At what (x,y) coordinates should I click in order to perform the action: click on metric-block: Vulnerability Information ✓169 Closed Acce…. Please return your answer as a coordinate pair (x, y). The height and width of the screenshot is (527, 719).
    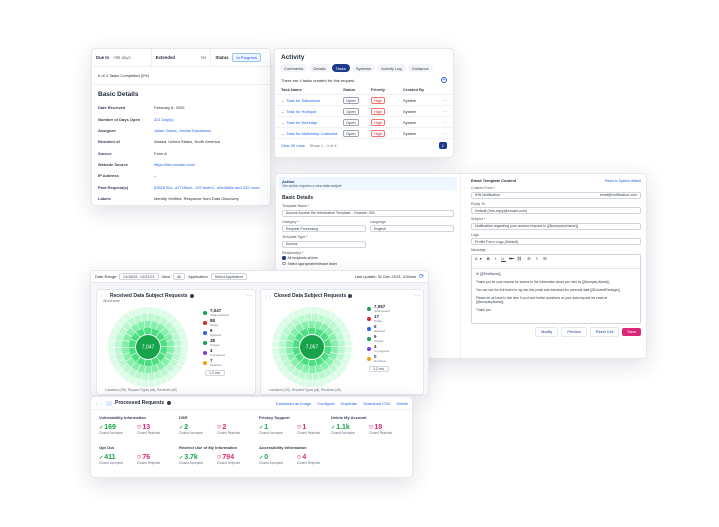
    Looking at the image, I should click on (129, 425).